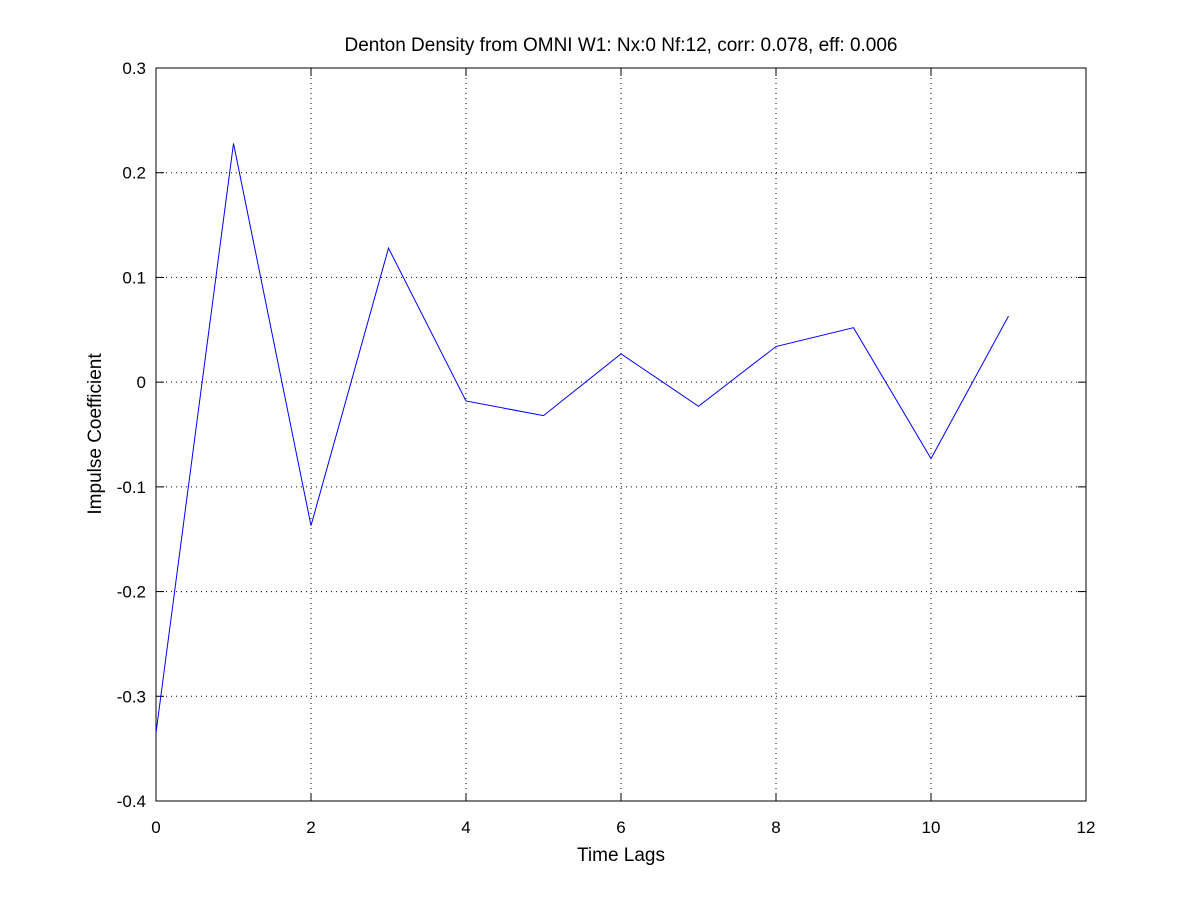 This screenshot has width=1200, height=900. Describe the element at coordinates (131, 592) in the screenshot. I see `y-tick-label: -0.2` at that location.